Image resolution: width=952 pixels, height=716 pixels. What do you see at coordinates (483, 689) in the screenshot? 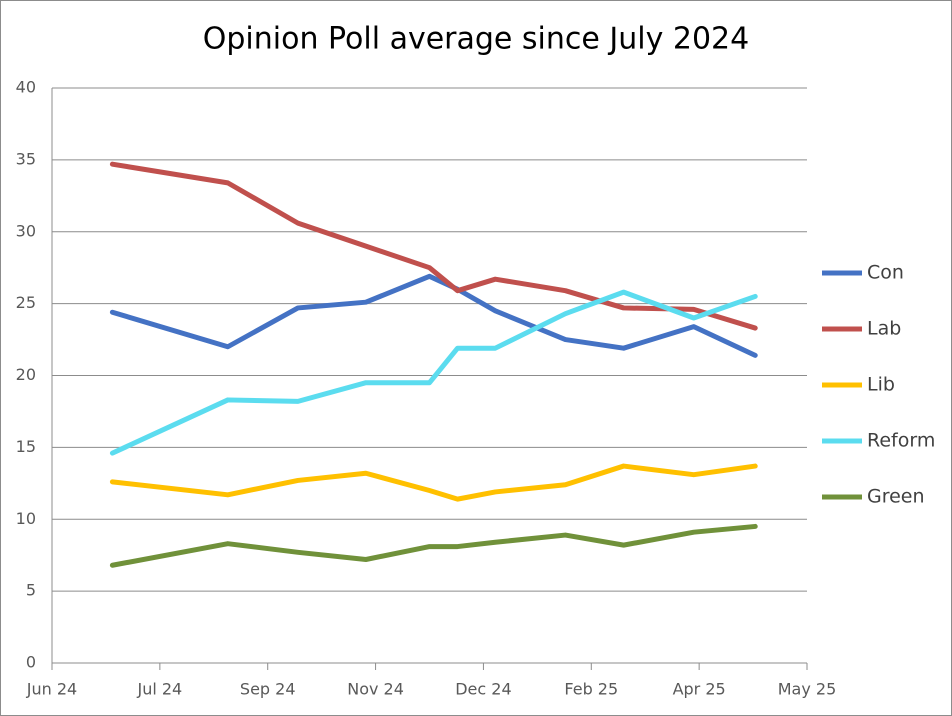
I see `x-tick-label: Dec 24` at bounding box center [483, 689].